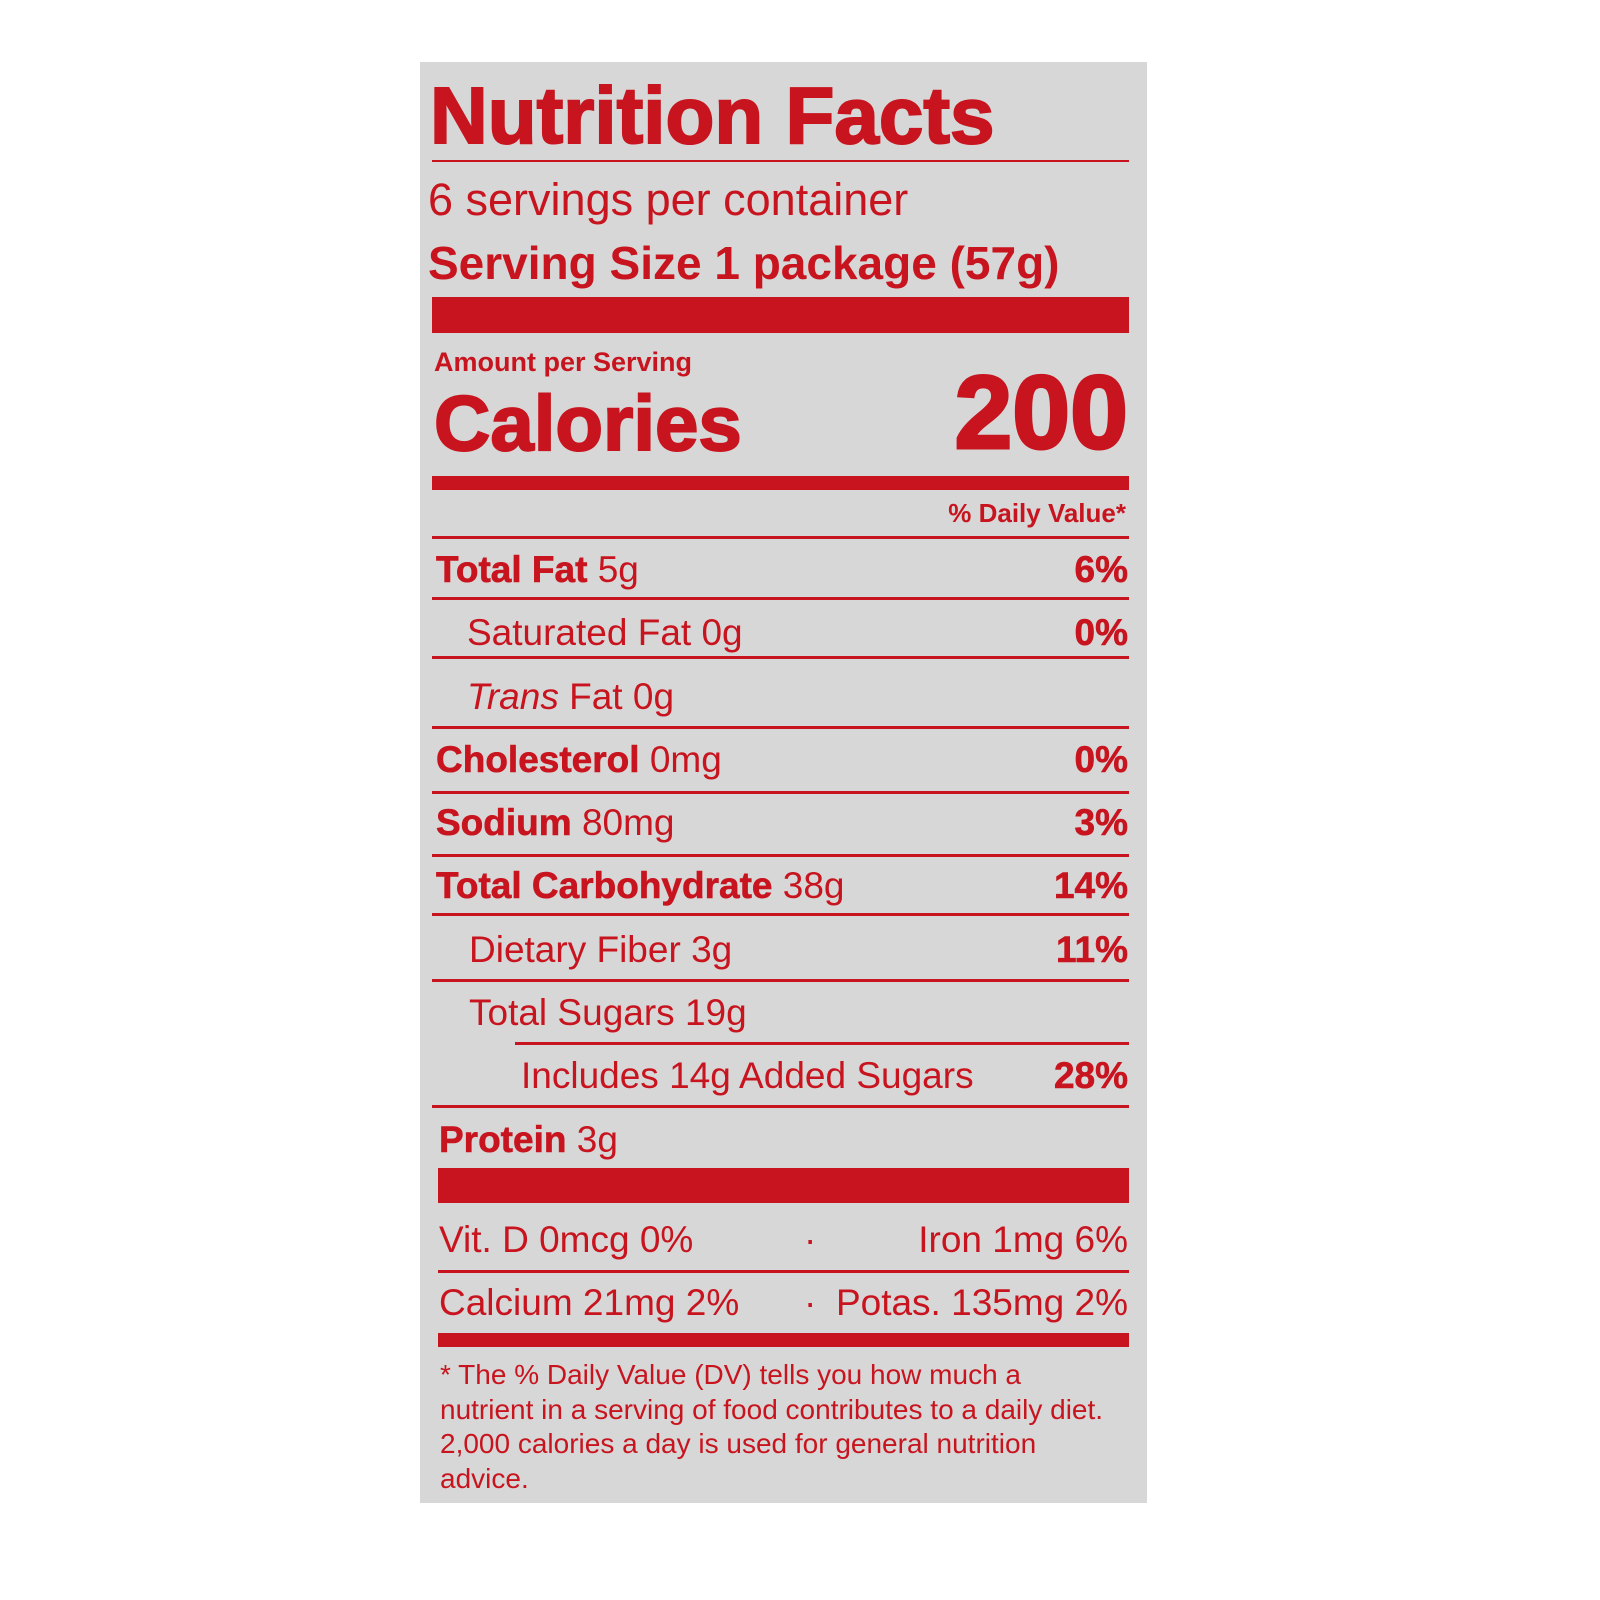  Describe the element at coordinates (715, 1012) in the screenshot. I see `nutrient-amount: 19g` at that location.